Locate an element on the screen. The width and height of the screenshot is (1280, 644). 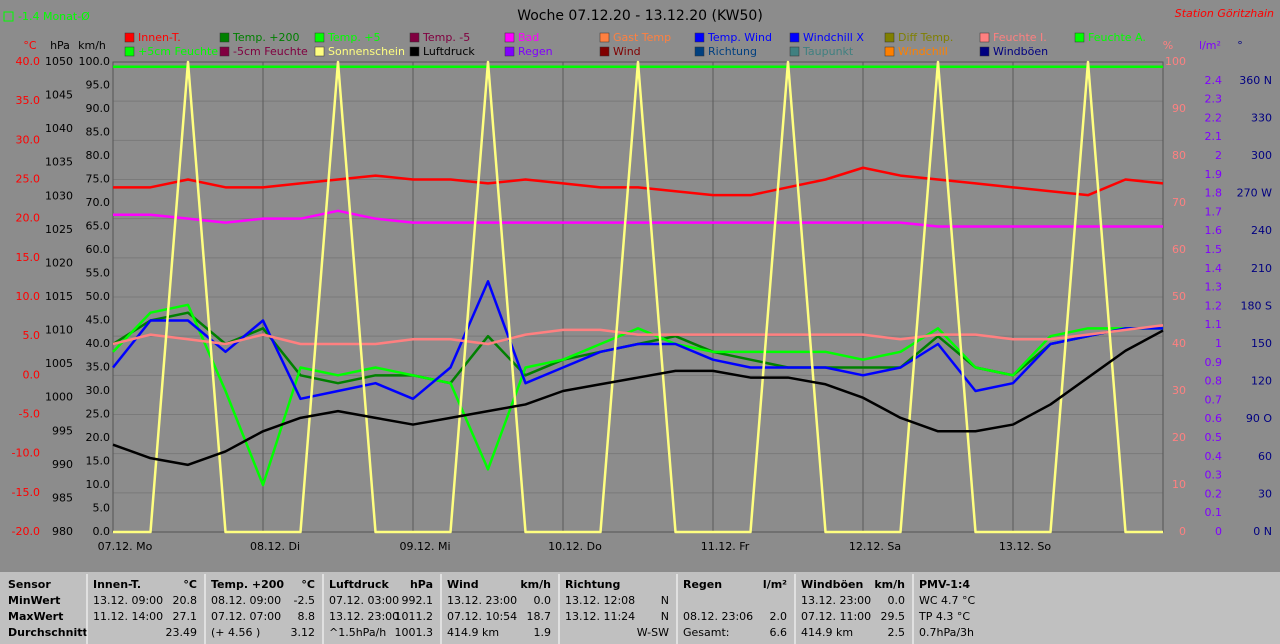
legend-label: Diff Temp. is located at coordinates (925, 37).